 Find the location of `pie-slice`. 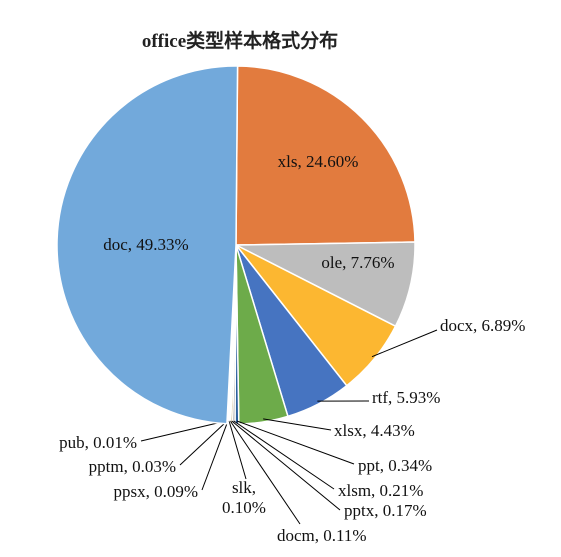

pie-slice is located at coordinates (325, 155).